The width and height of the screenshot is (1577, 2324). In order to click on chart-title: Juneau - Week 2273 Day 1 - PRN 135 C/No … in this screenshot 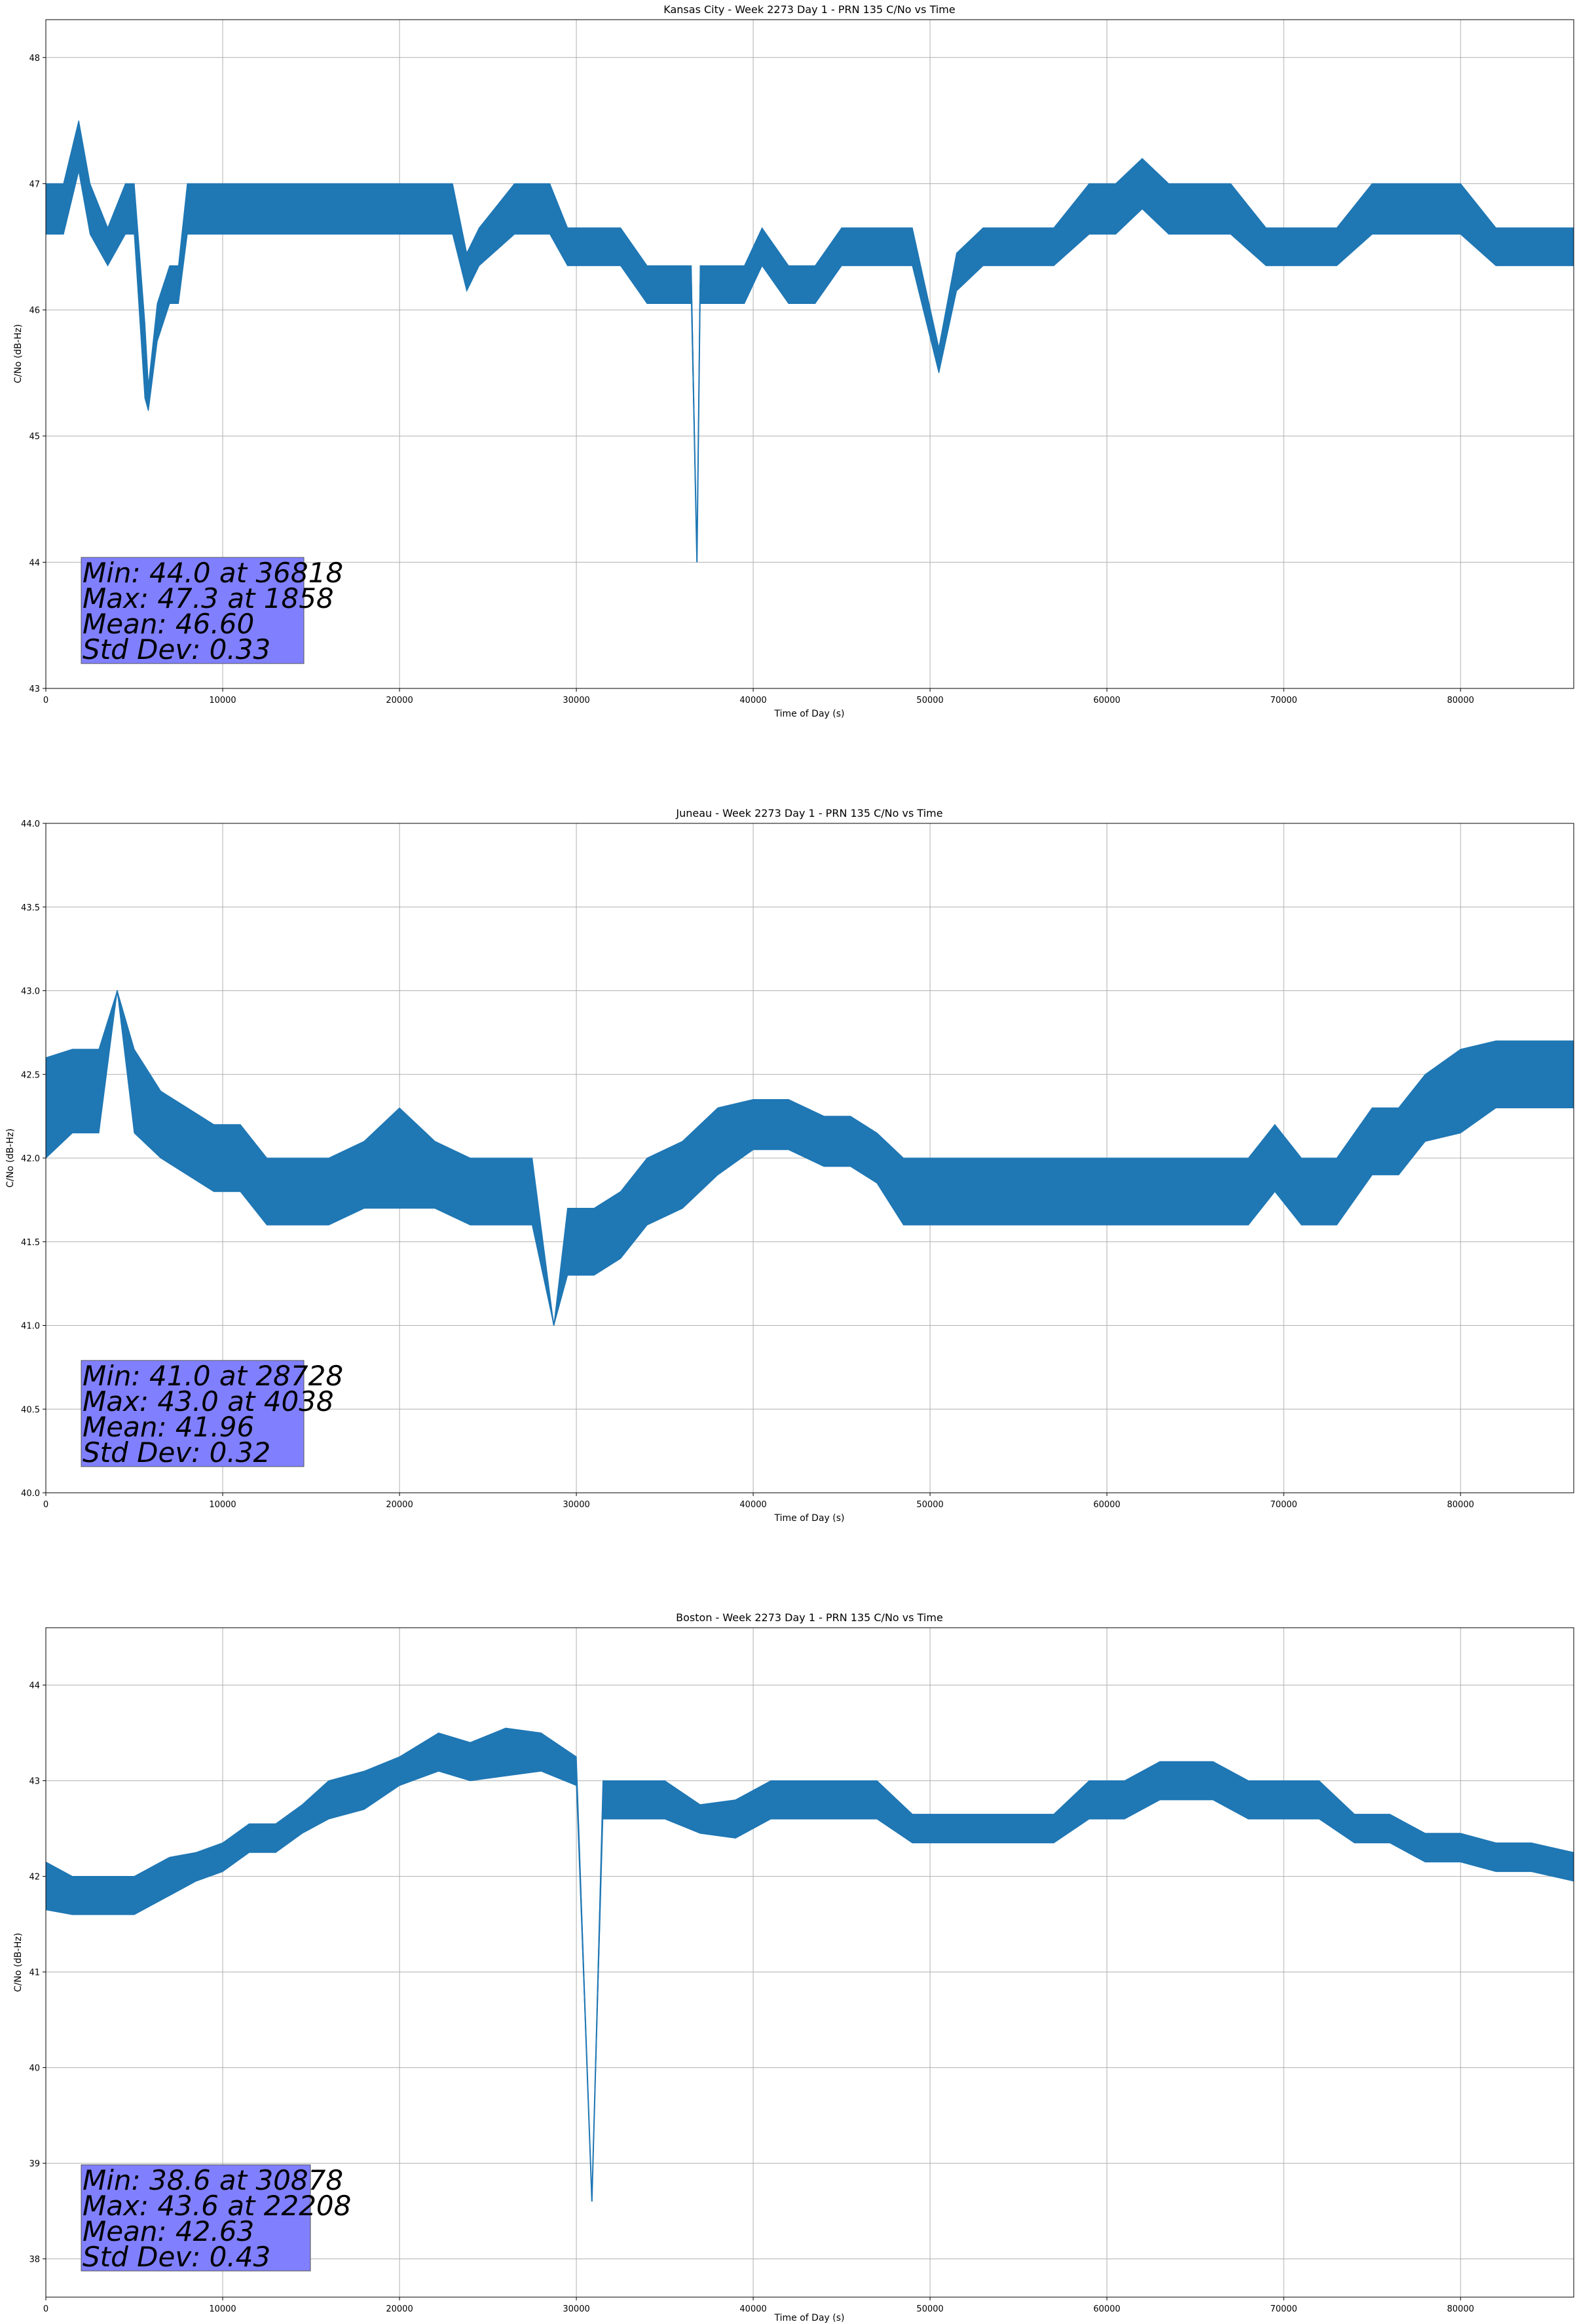, I will do `click(808, 813)`.